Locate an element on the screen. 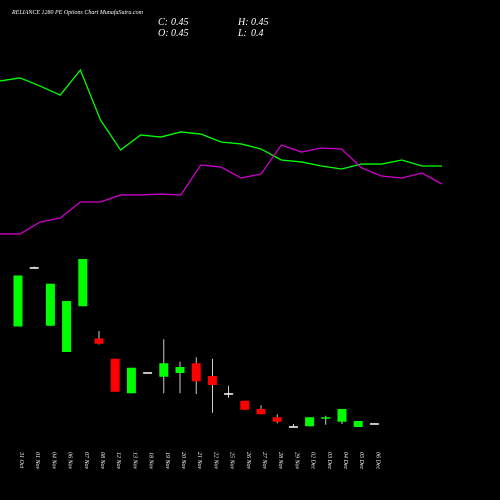 This screenshot has height=500, width=500. summary-key: O: is located at coordinates (163, 33).